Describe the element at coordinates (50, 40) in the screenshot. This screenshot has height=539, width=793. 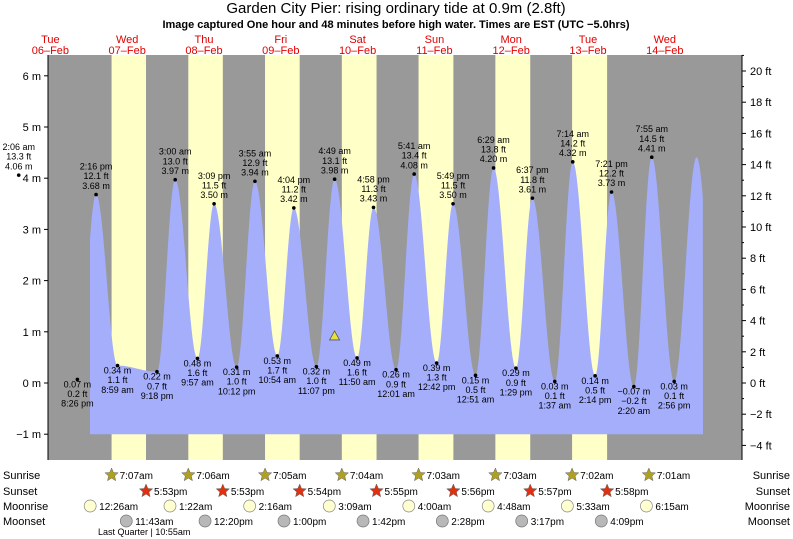
I see `day-name-0: Tue` at that location.